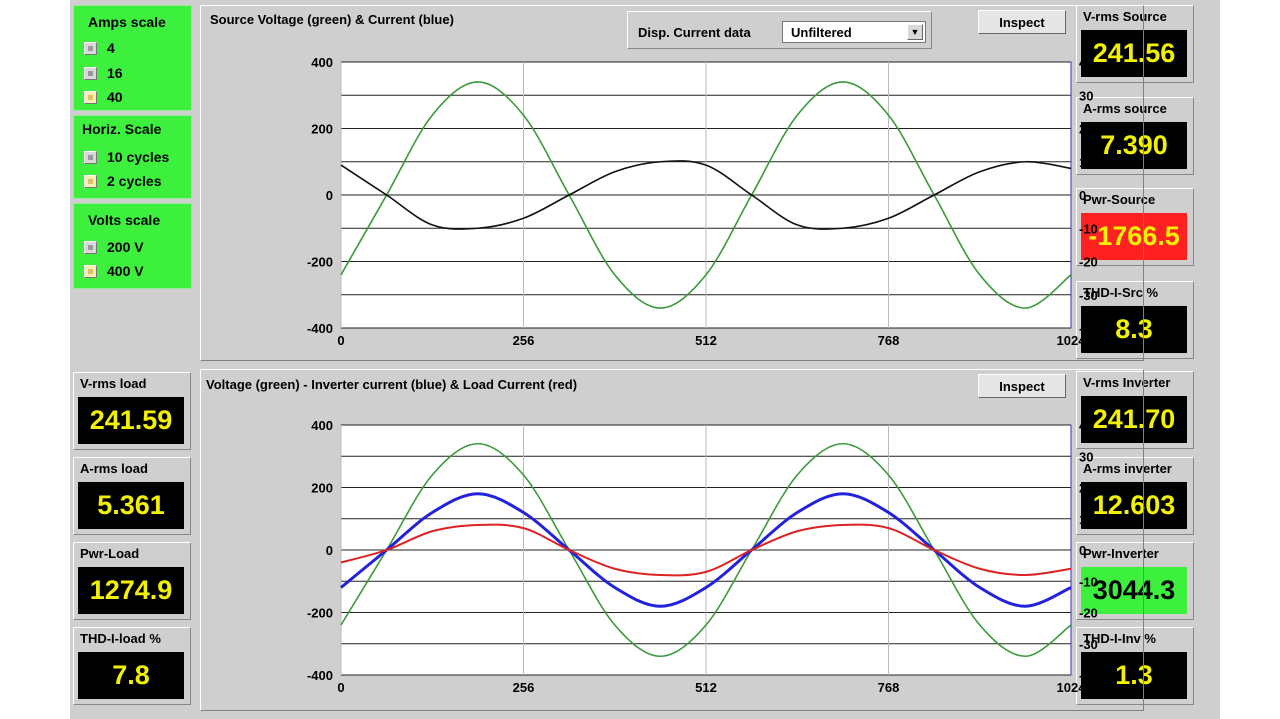 Image resolution: width=1280 pixels, height=719 pixels. What do you see at coordinates (132, 411) in the screenshot?
I see `left-meter: V-rms load 241.59` at bounding box center [132, 411].